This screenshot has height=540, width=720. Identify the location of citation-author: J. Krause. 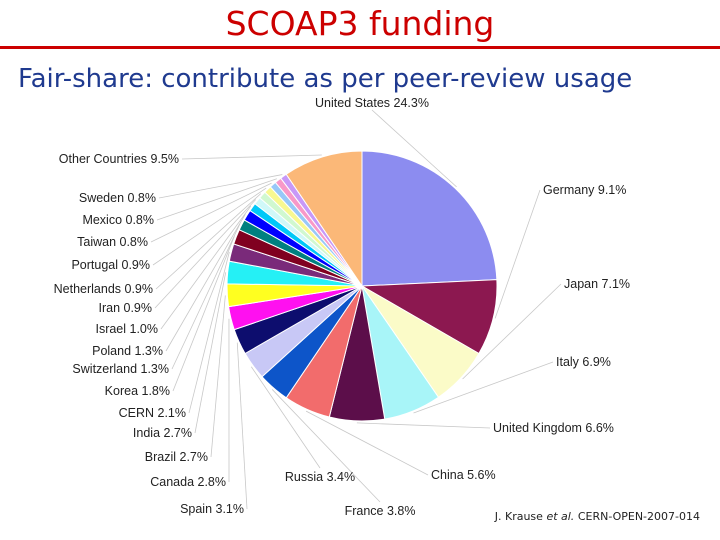
(518, 516).